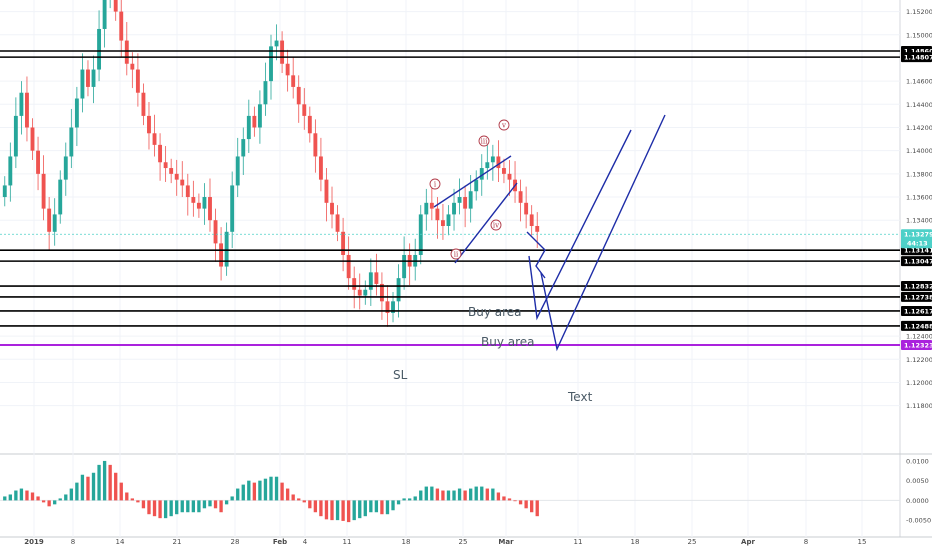 The image size is (932, 550). Describe the element at coordinates (635, 542) in the screenshot. I see `time-tick-label: 18` at that location.